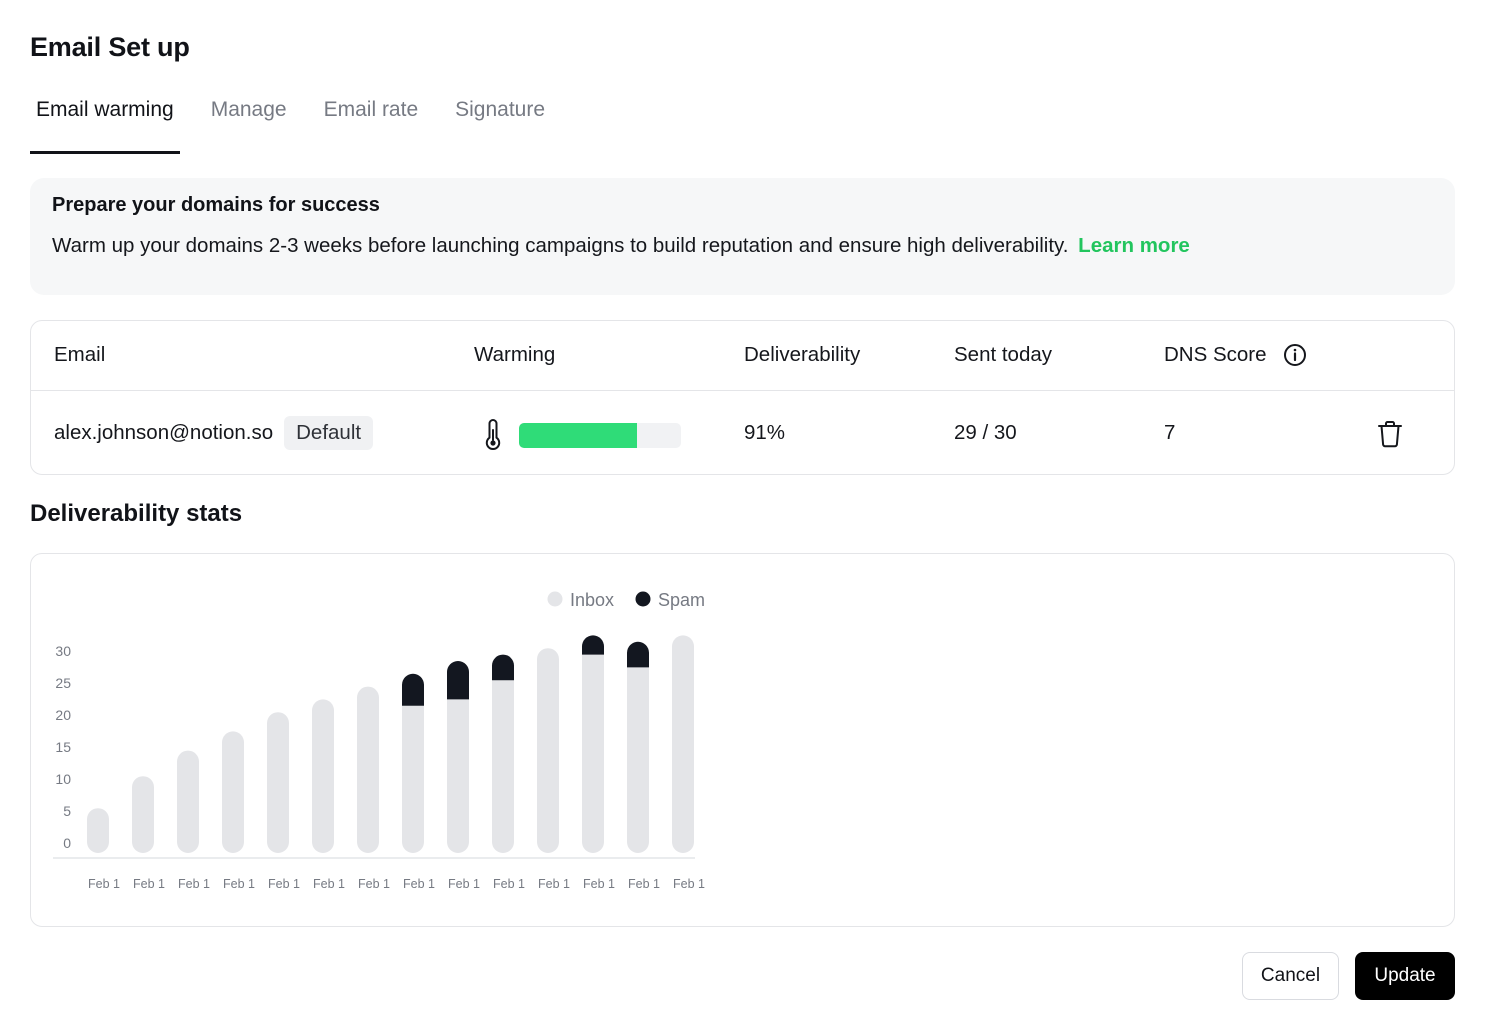  Describe the element at coordinates (802, 354) in the screenshot. I see `header-deliverability: Deliverability` at that location.